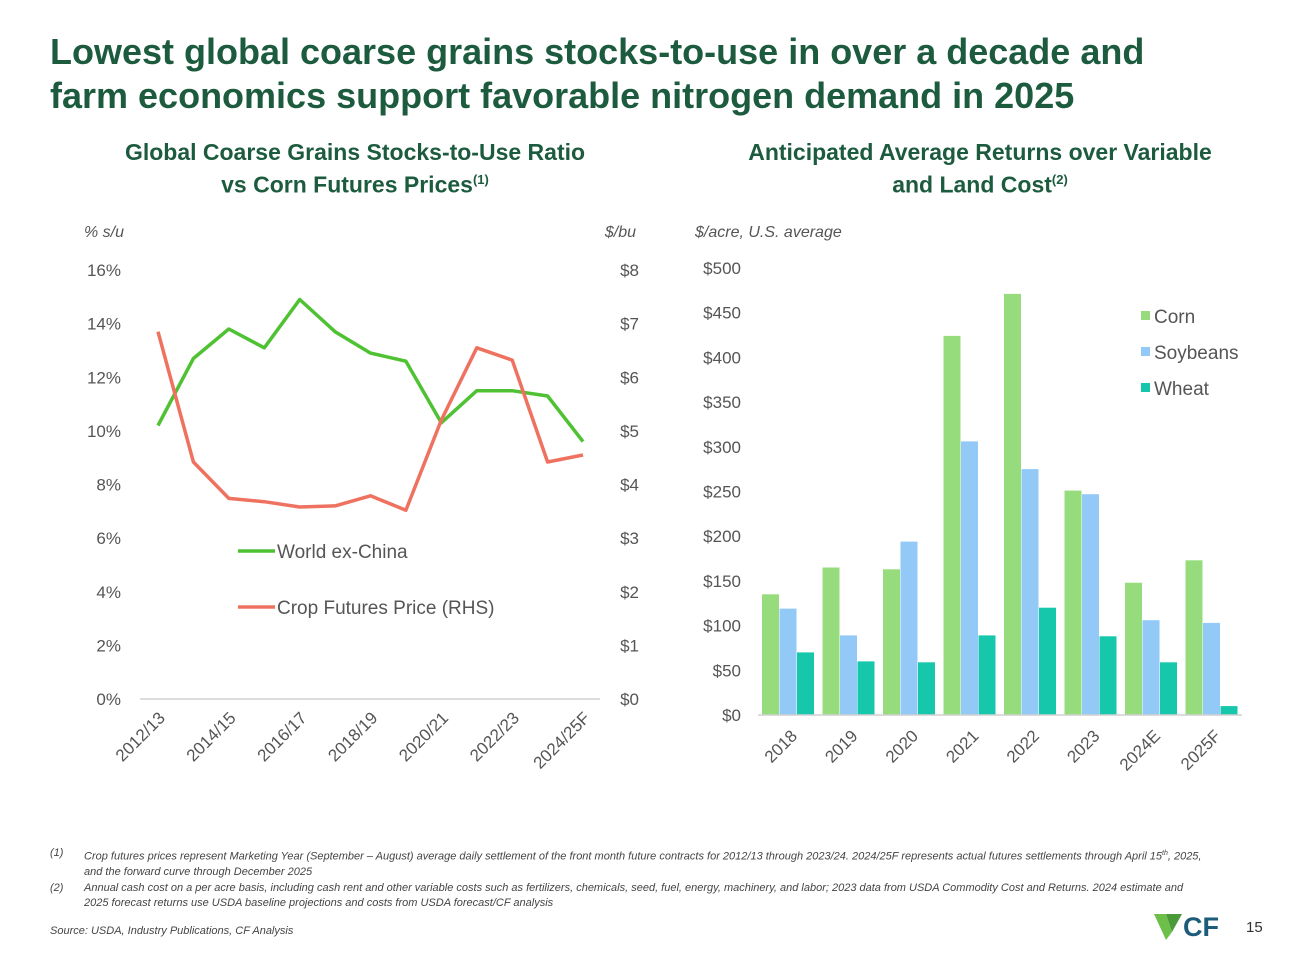 The height and width of the screenshot is (975, 1300). I want to click on footnote-1-number: (1), so click(57, 853).